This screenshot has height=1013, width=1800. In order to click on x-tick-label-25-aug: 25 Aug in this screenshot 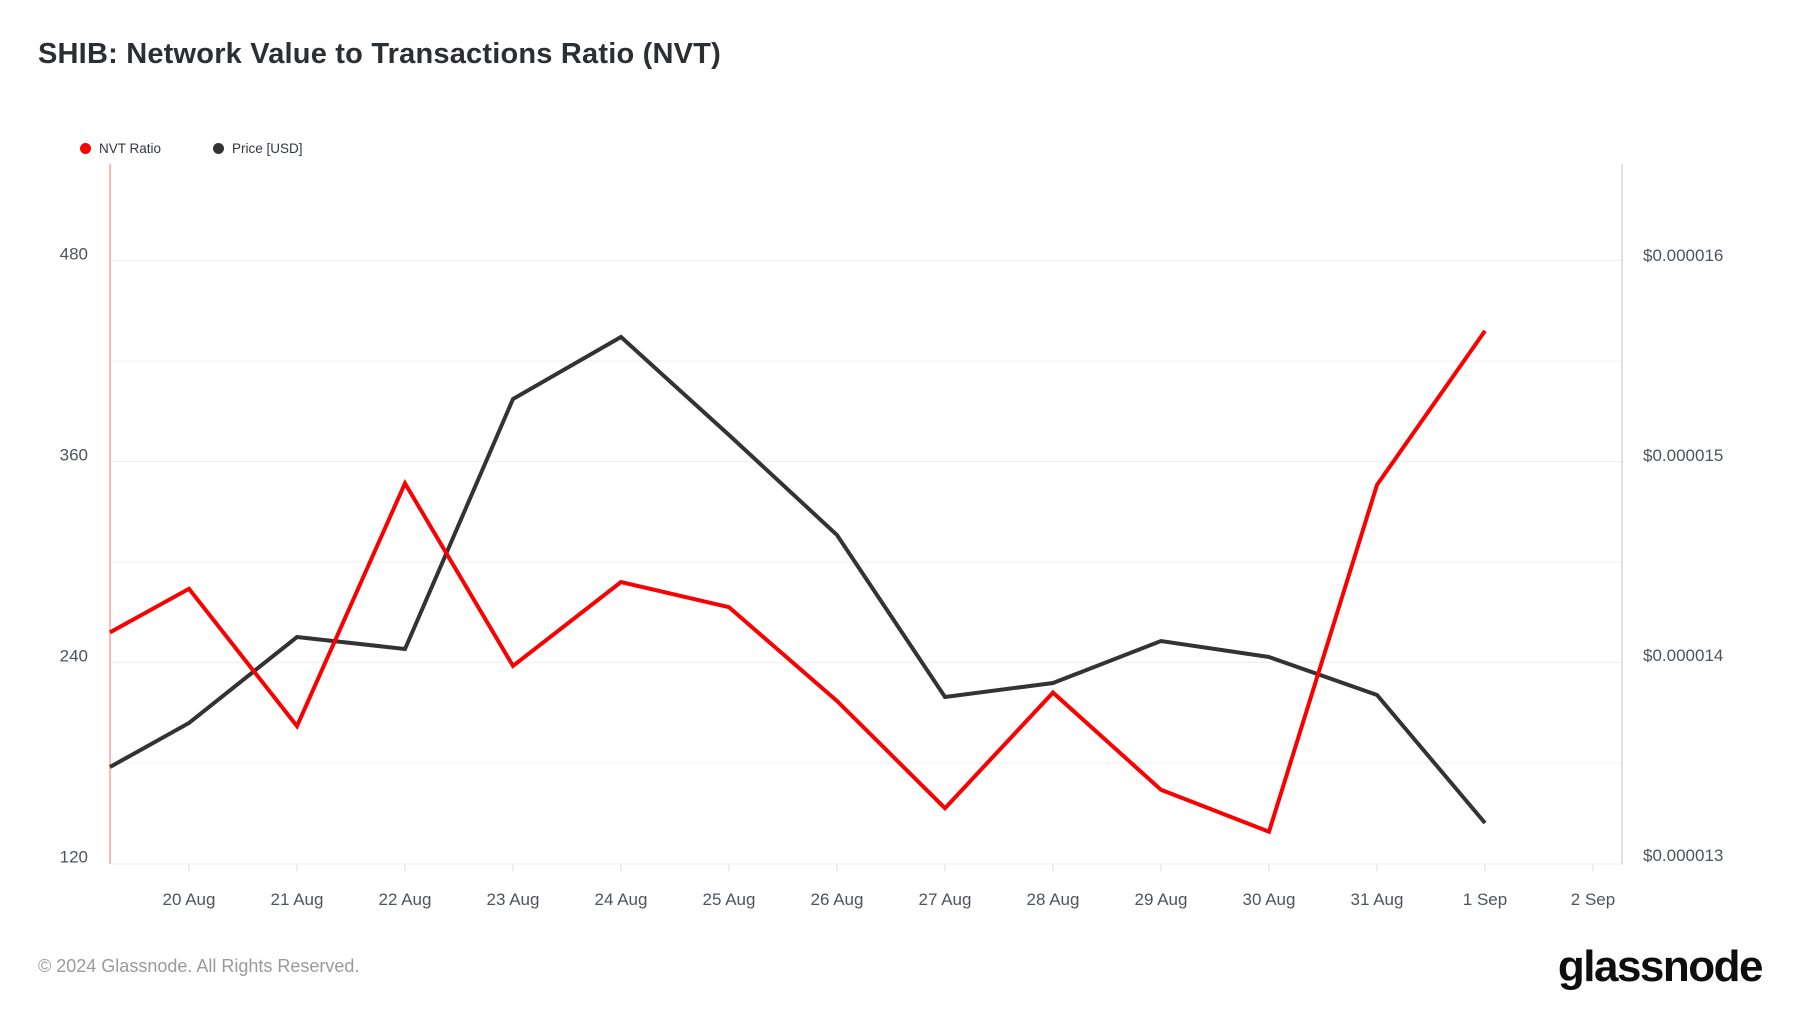, I will do `click(729, 899)`.